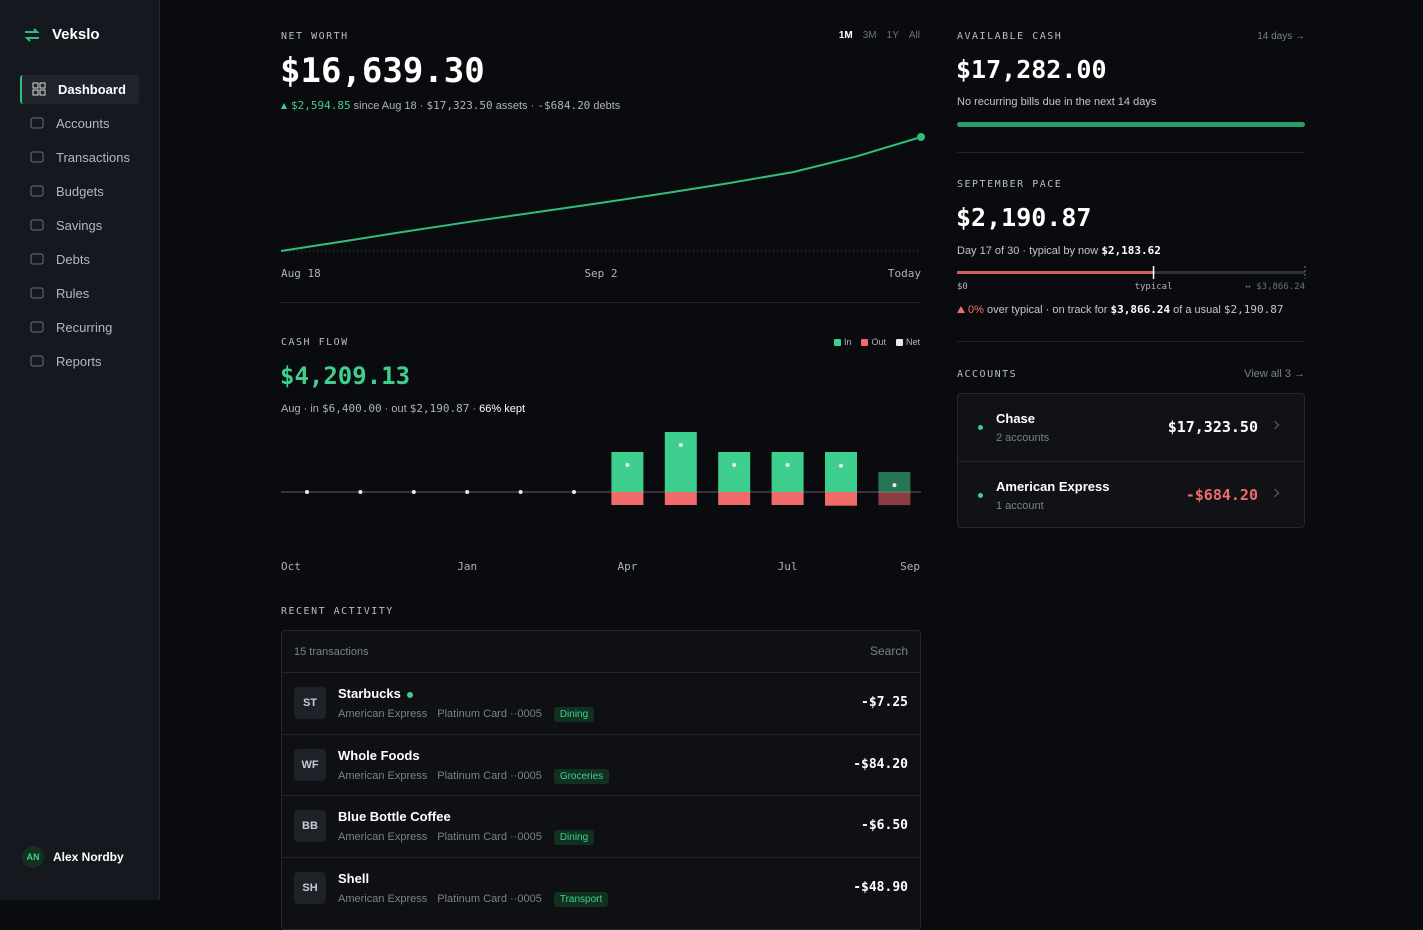 The image size is (1423, 930). I want to click on label: RECENT ACTIVITY, so click(337, 611).